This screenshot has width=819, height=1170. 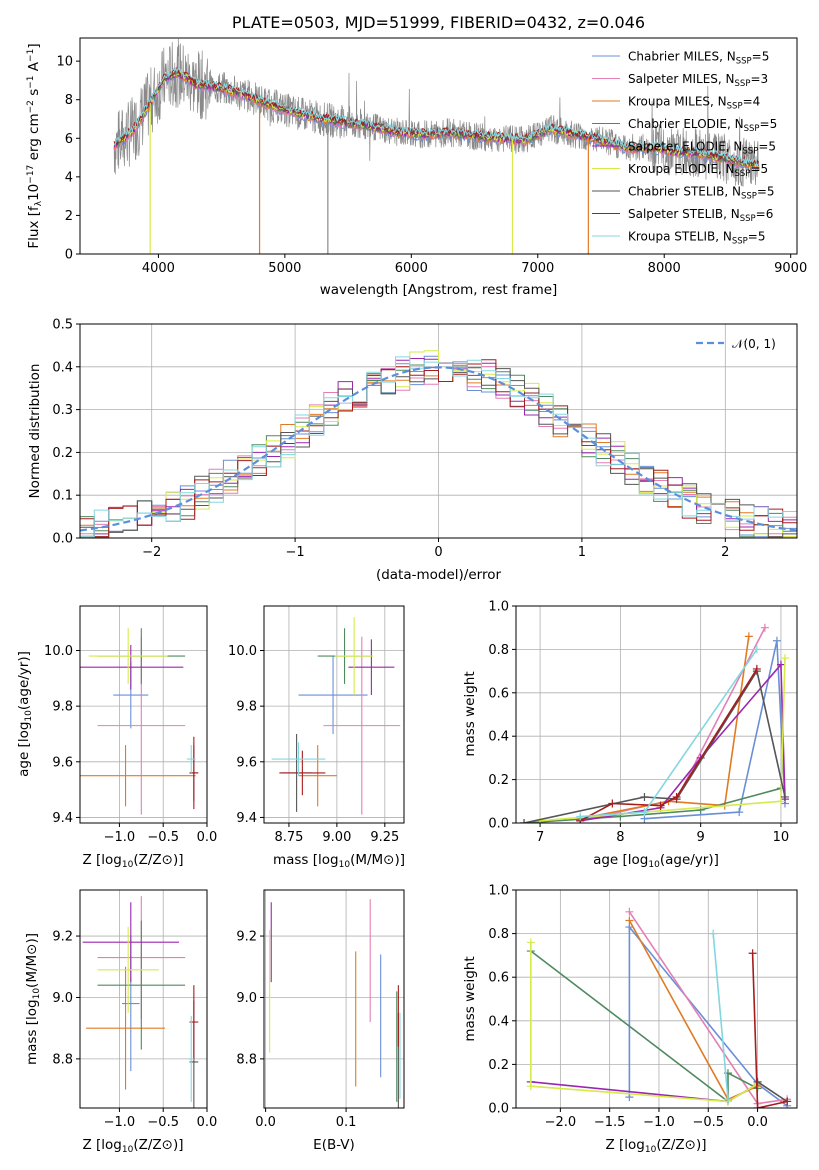 What do you see at coordinates (151, 552) in the screenshot?
I see `x-tick-label: −2` at bounding box center [151, 552].